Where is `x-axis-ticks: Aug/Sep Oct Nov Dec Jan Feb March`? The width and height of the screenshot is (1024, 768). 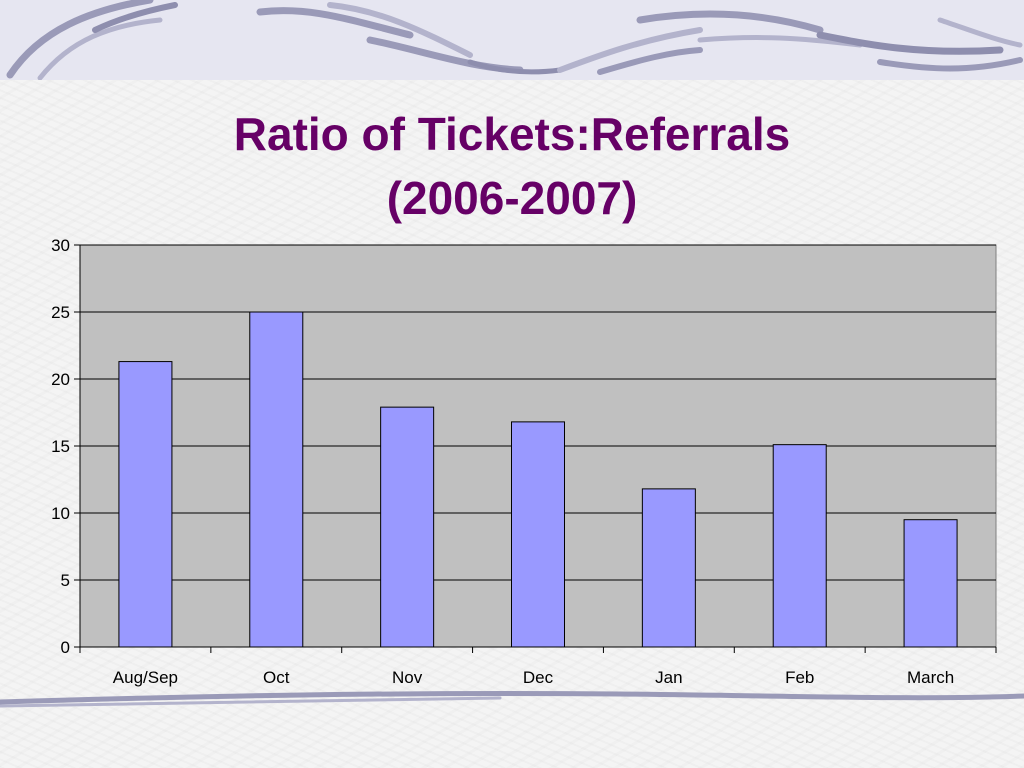
x-axis-ticks: Aug/Sep Oct Nov Dec Jan Feb March is located at coordinates (538, 667).